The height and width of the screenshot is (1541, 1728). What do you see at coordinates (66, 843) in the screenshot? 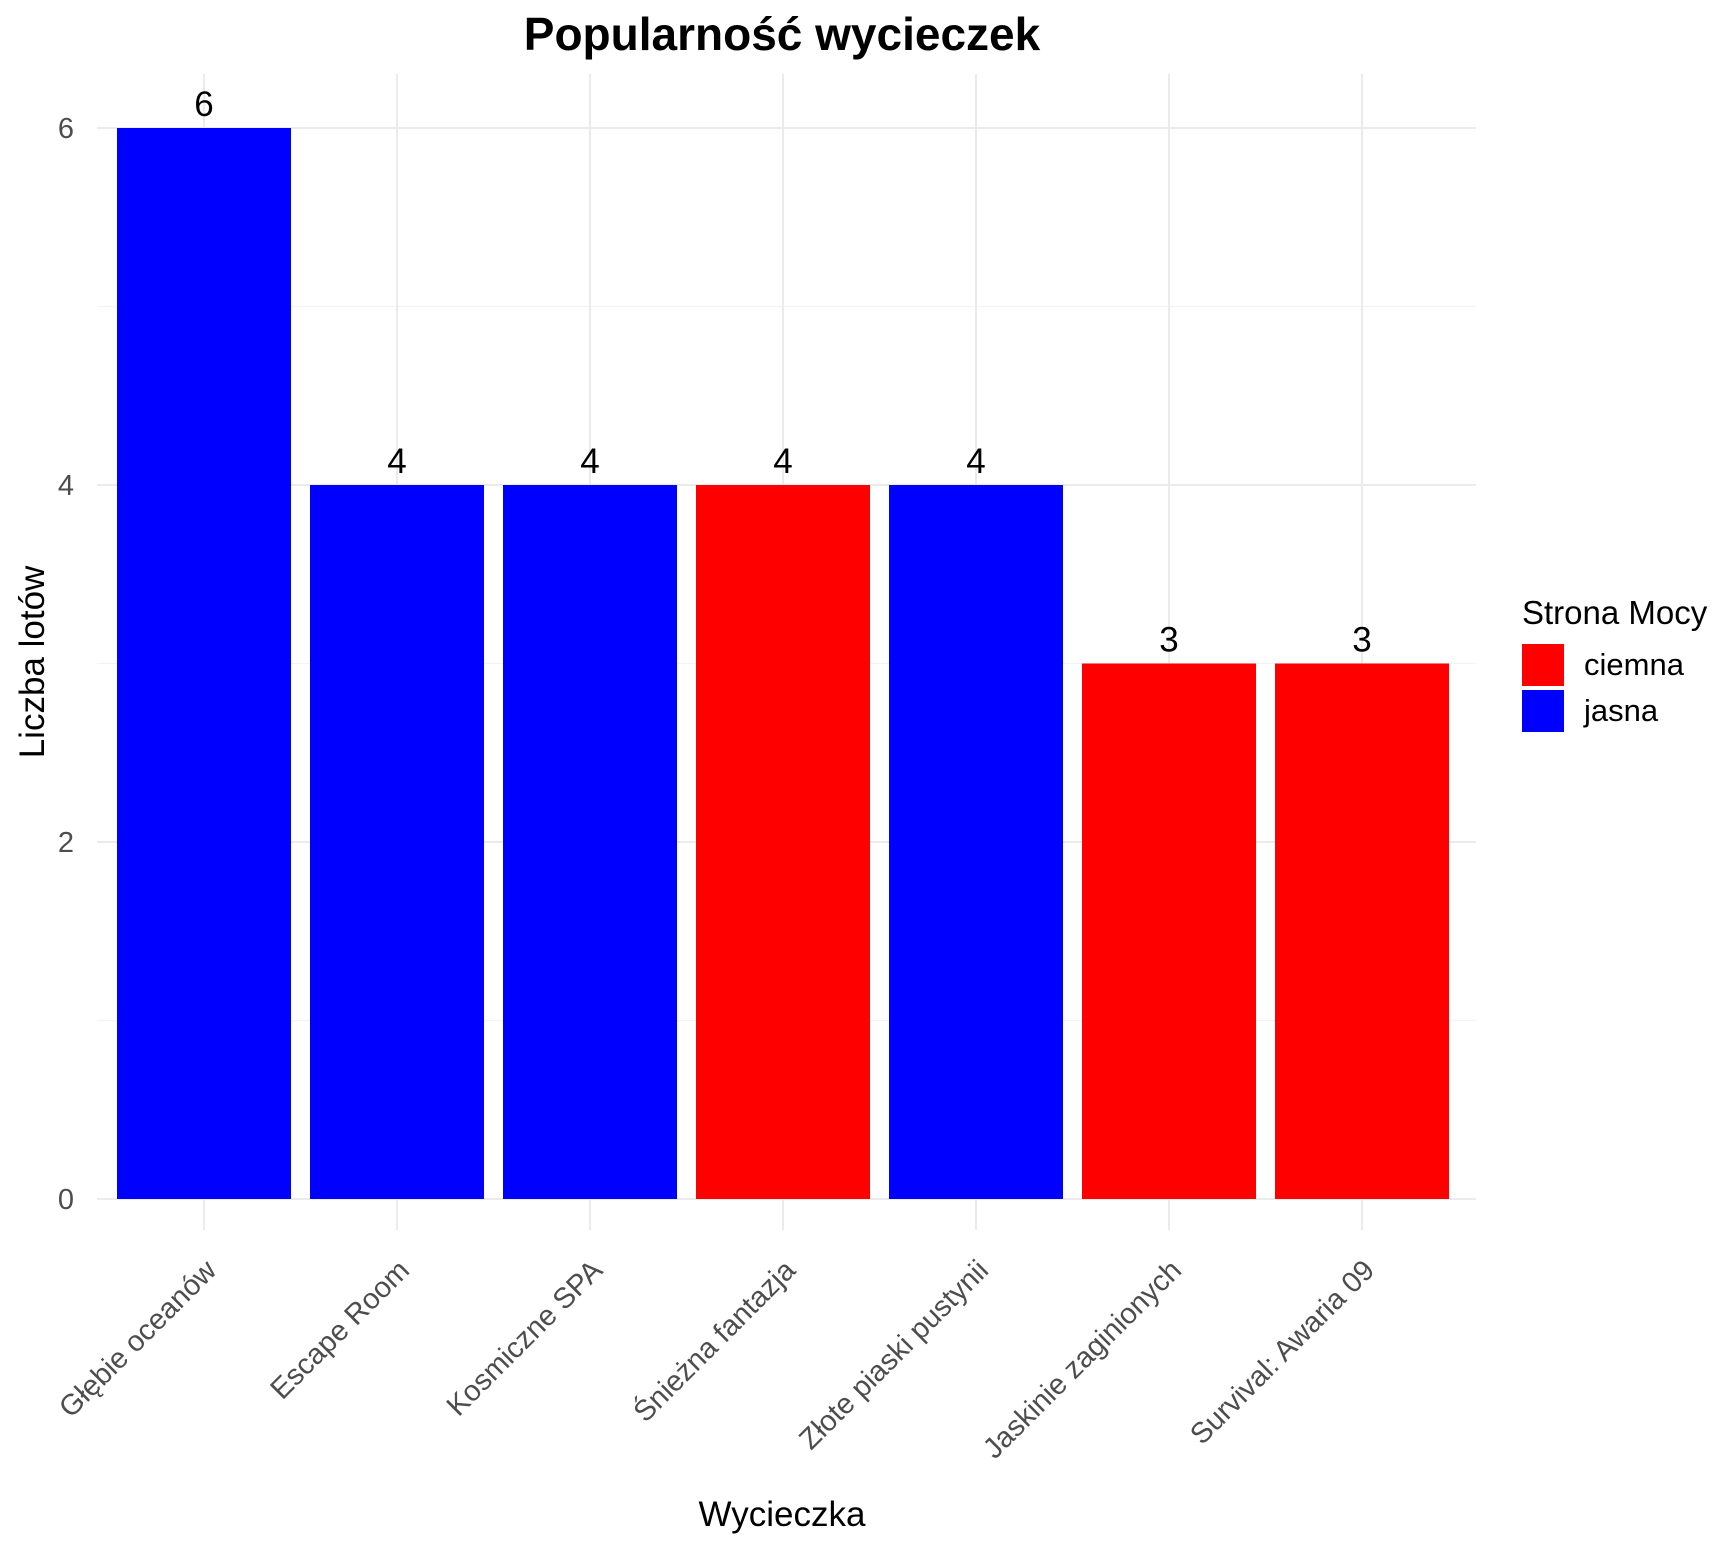
I see `y-tick-label: 2` at bounding box center [66, 843].